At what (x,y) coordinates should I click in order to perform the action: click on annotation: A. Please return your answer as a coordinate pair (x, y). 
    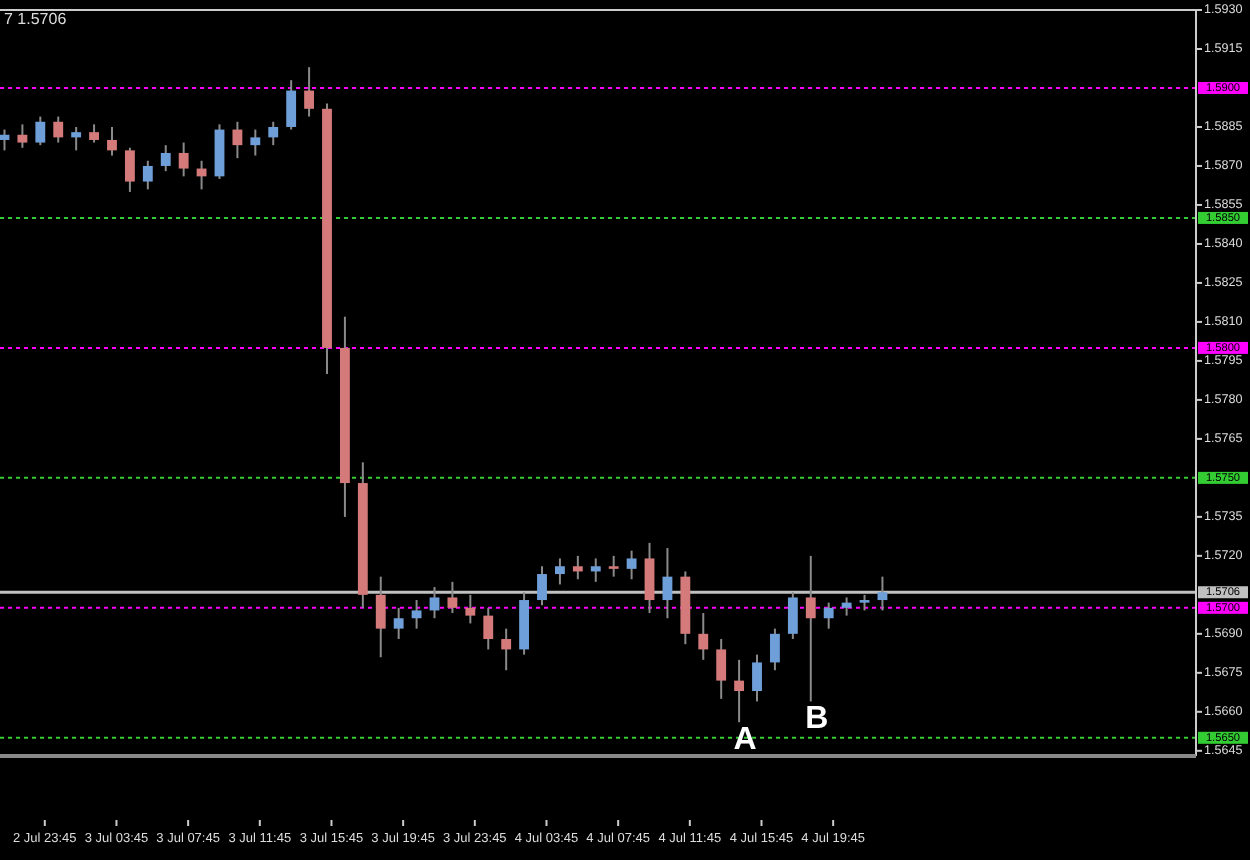
    Looking at the image, I should click on (745, 739).